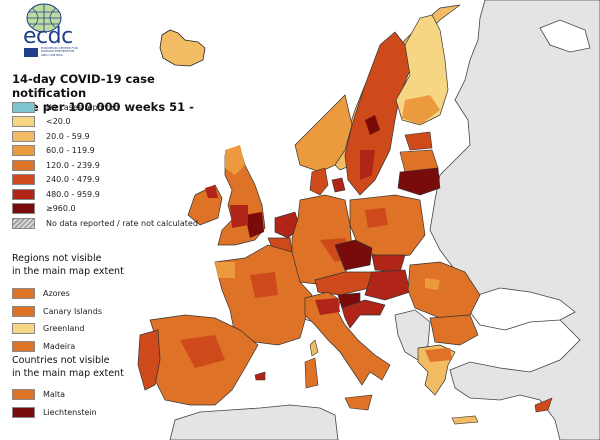 The width and height of the screenshot is (600, 440). I want to click on legend-title-line1: 14-day COVID-19 case notification, so click(83, 86).